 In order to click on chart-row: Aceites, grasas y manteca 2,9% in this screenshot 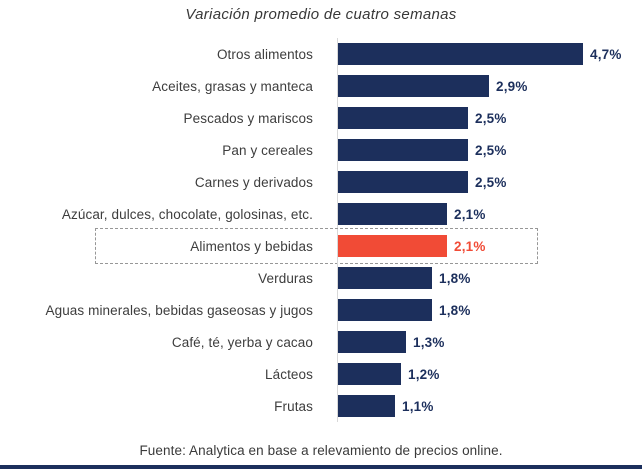, I will do `click(321, 86)`.